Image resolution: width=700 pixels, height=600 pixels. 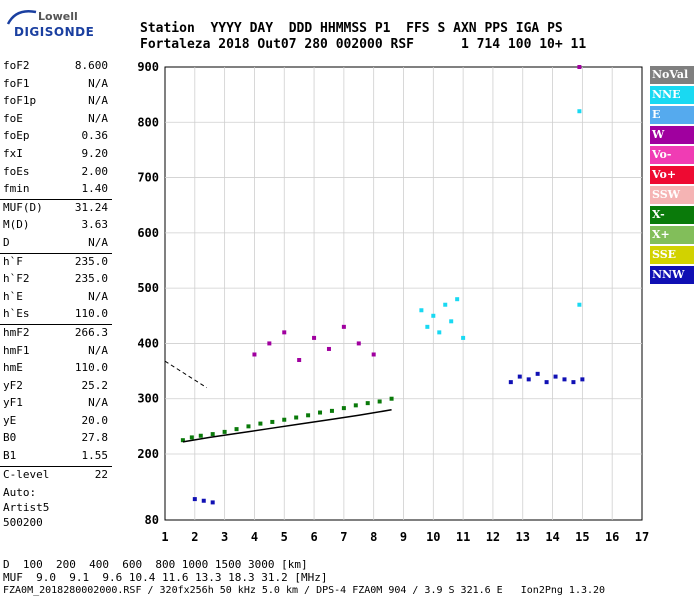 What do you see at coordinates (242, 28) in the screenshot?
I see `hdr-yyyyday: YYYY DAY` at bounding box center [242, 28].